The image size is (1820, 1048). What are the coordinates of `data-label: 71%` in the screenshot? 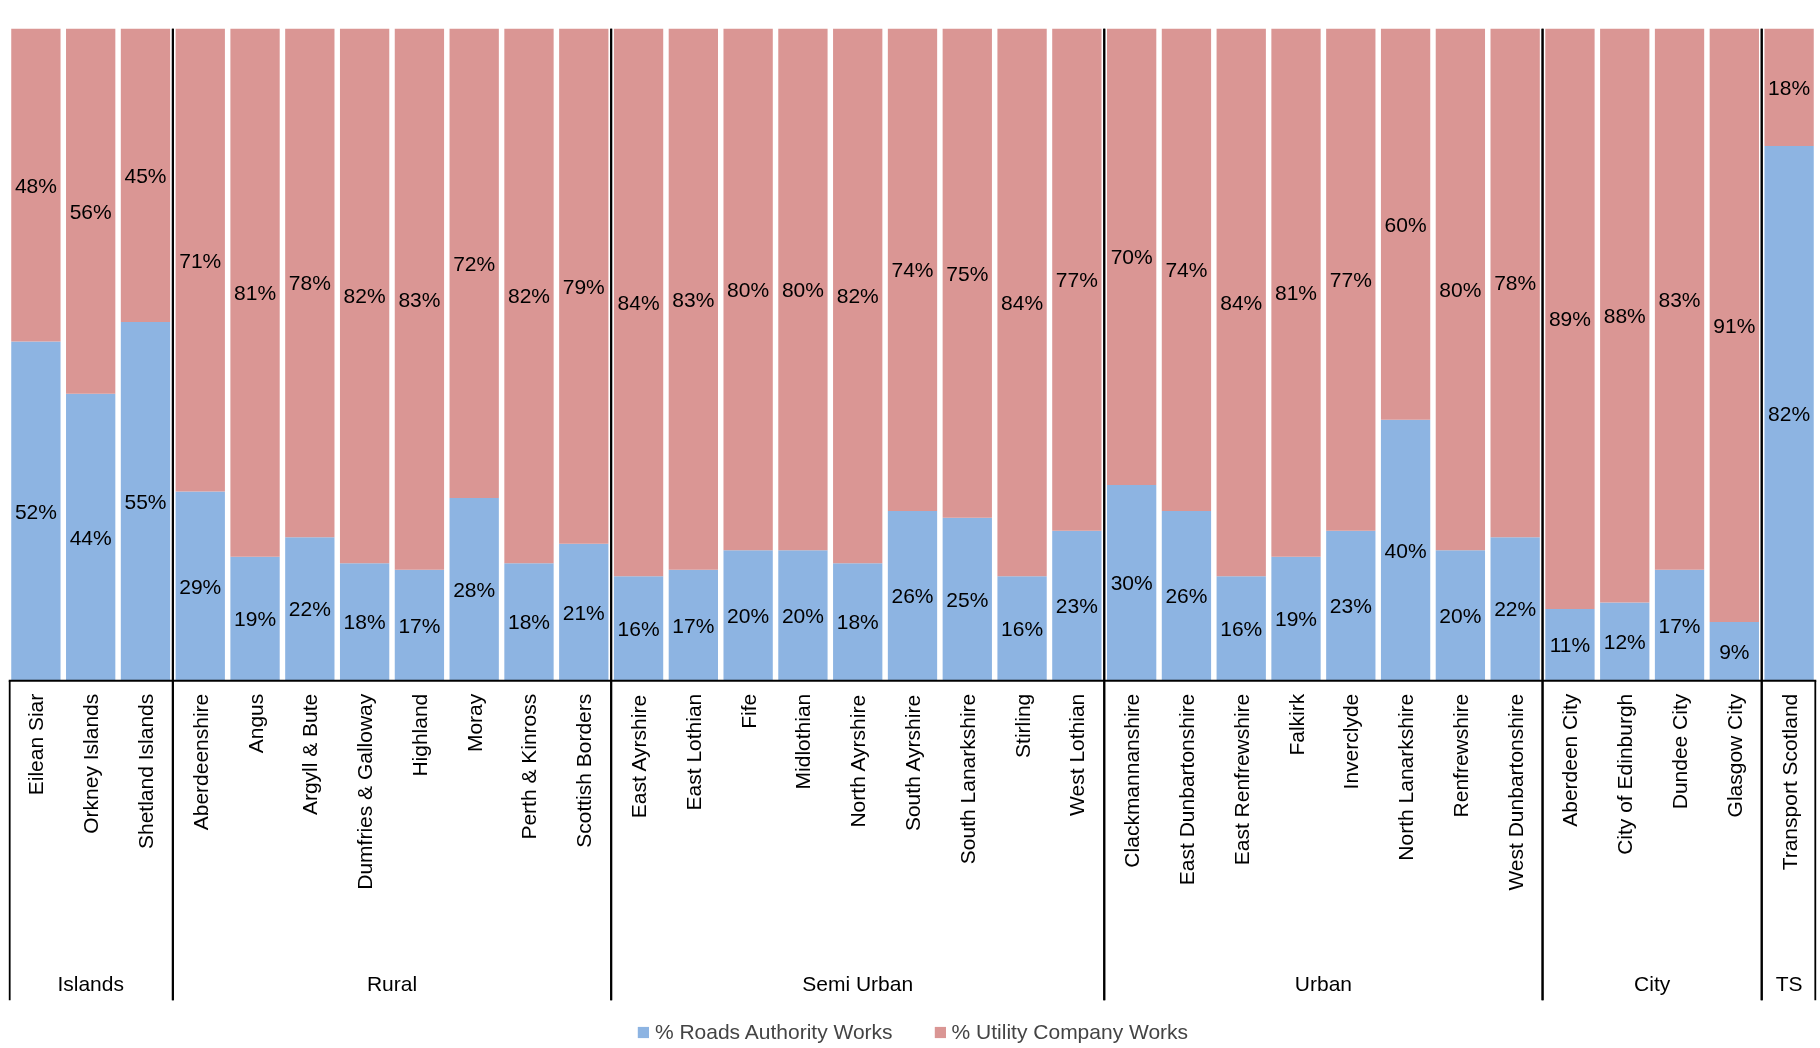 It's located at (200, 260).